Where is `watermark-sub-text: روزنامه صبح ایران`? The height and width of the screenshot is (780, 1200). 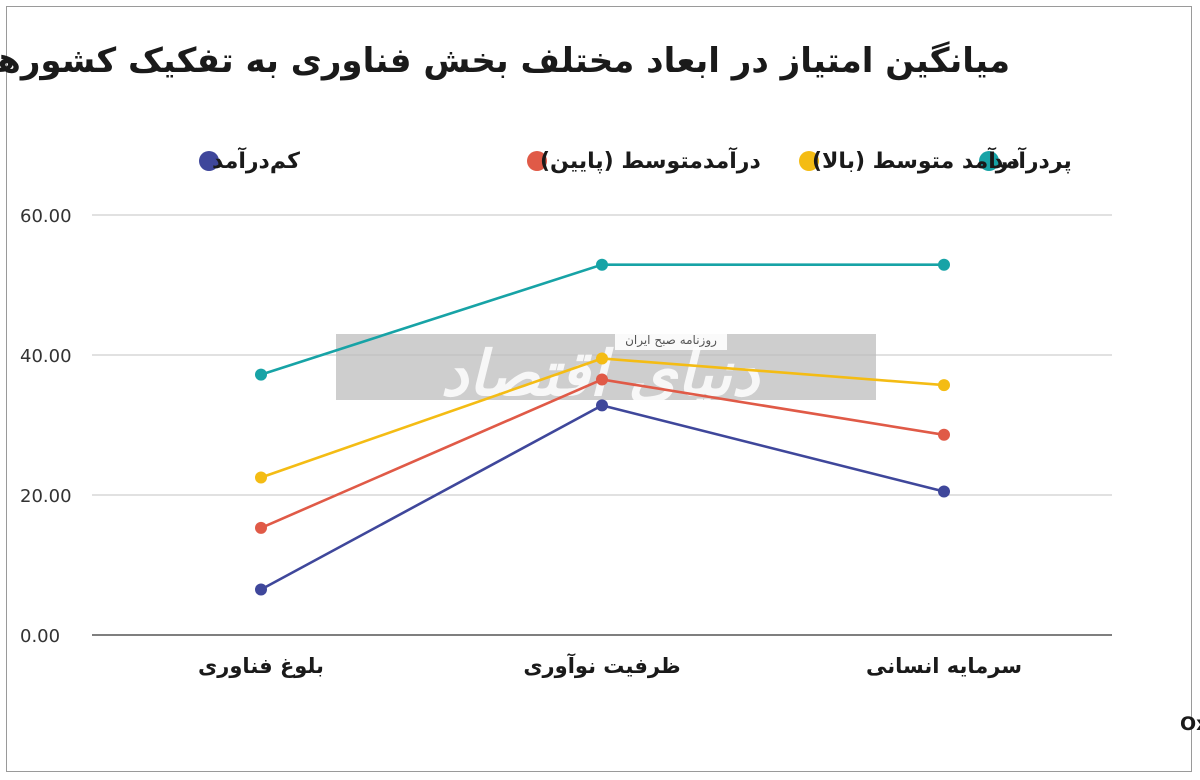
watermark-sub-text: روزنامه صبح ایران is located at coordinates (671, 340).